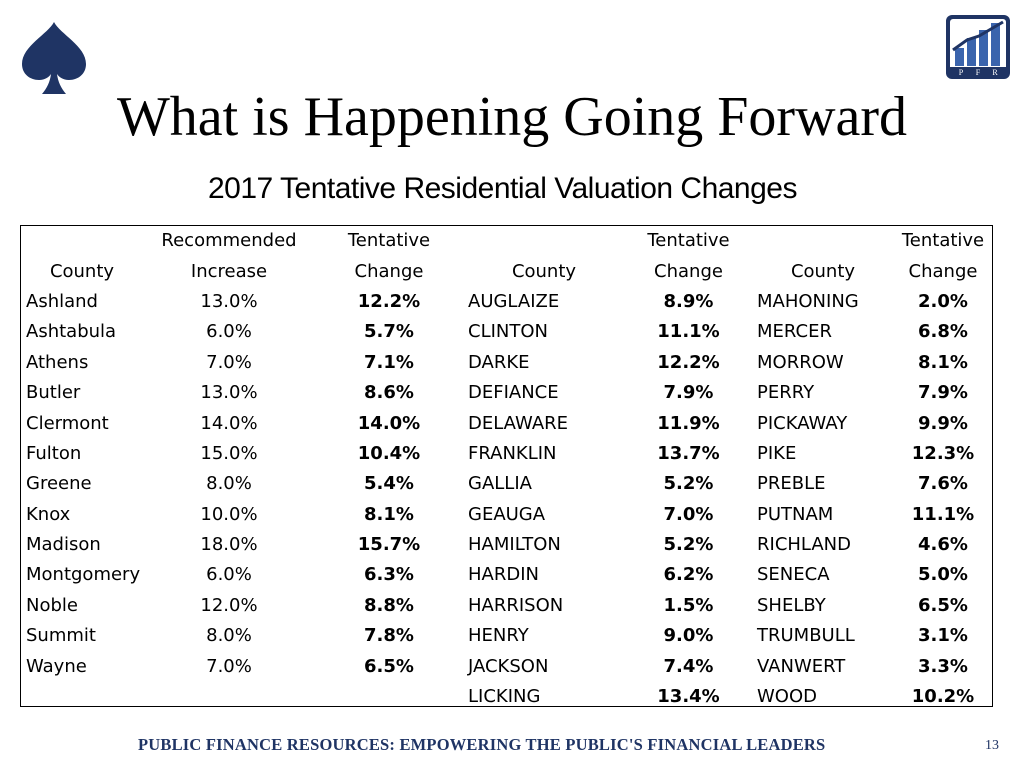 This screenshot has width=1024, height=768. I want to click on cell-tentative-change-c: Tentative, so click(943, 241).